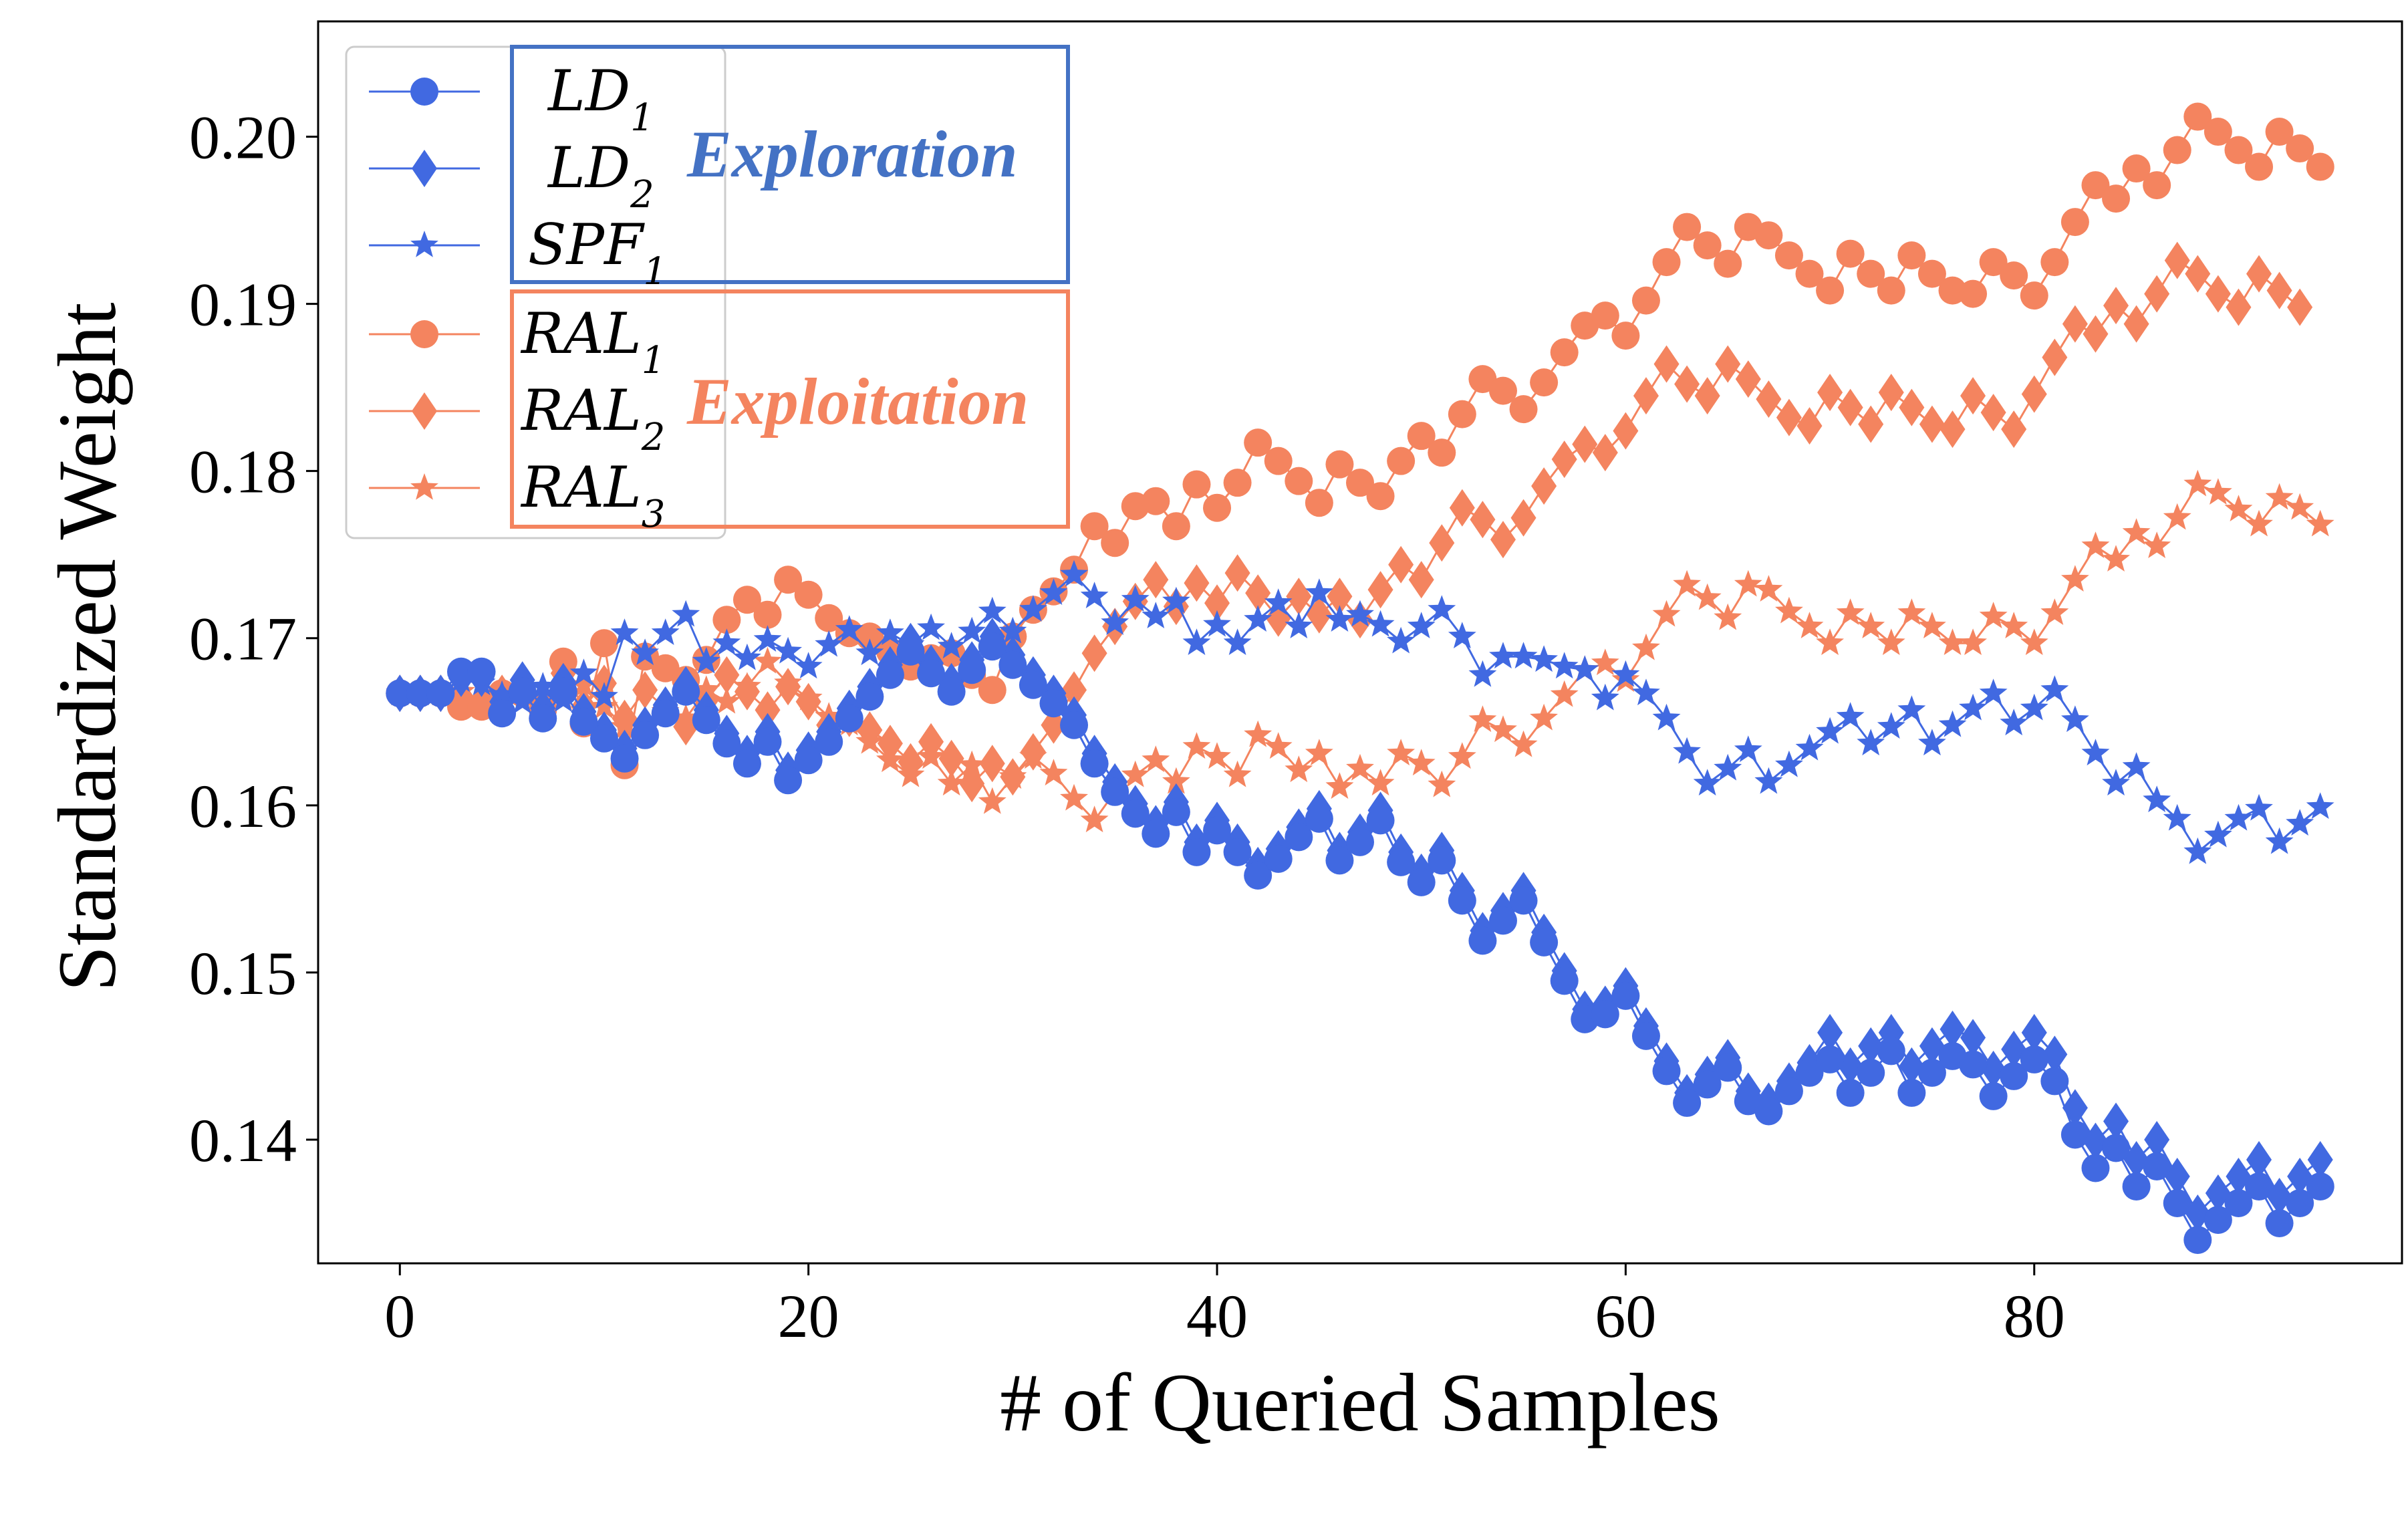  What do you see at coordinates (243, 305) in the screenshot?
I see `y-tick-label: 0.19` at bounding box center [243, 305].